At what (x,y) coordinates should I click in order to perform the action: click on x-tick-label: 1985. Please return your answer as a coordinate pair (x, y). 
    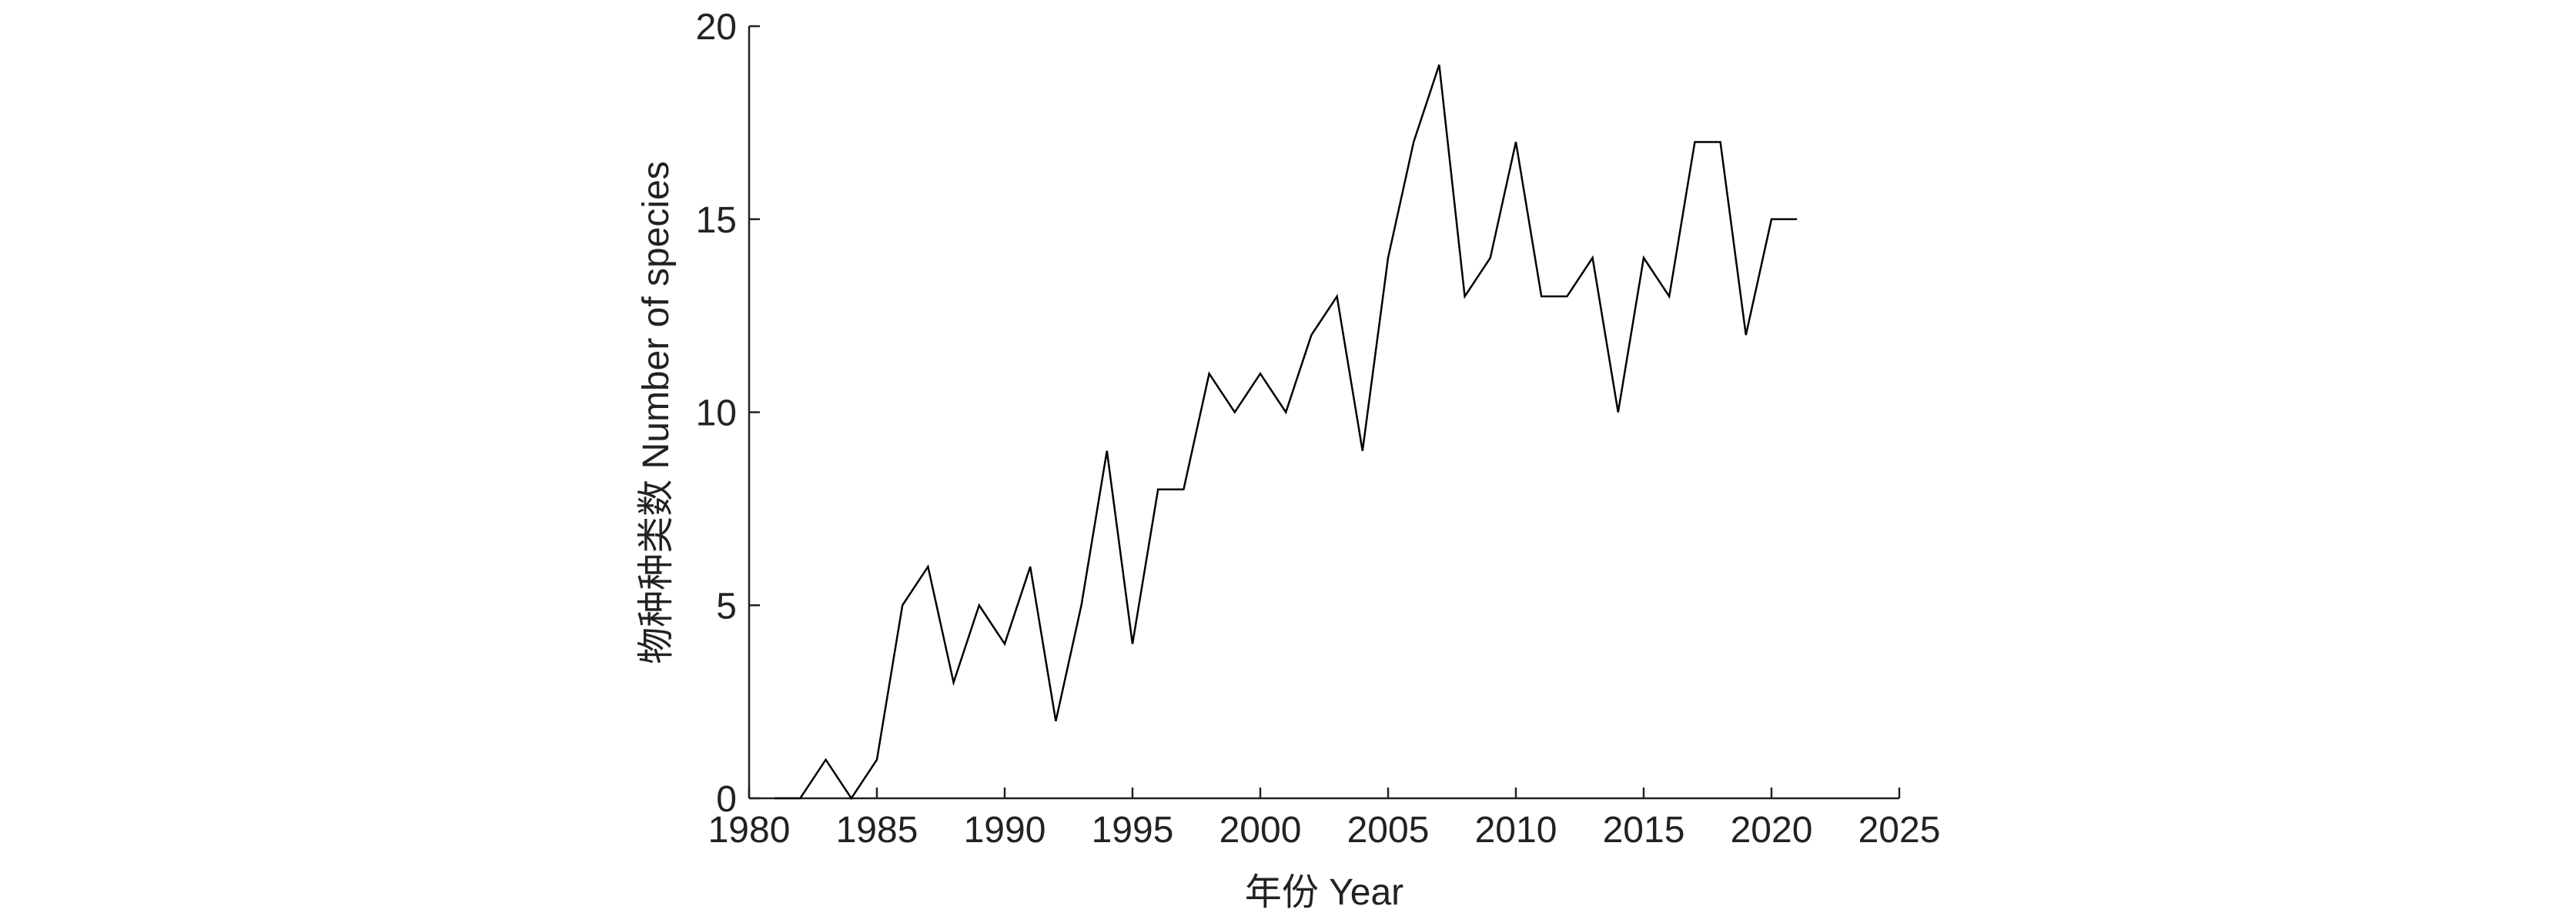
    Looking at the image, I should click on (877, 830).